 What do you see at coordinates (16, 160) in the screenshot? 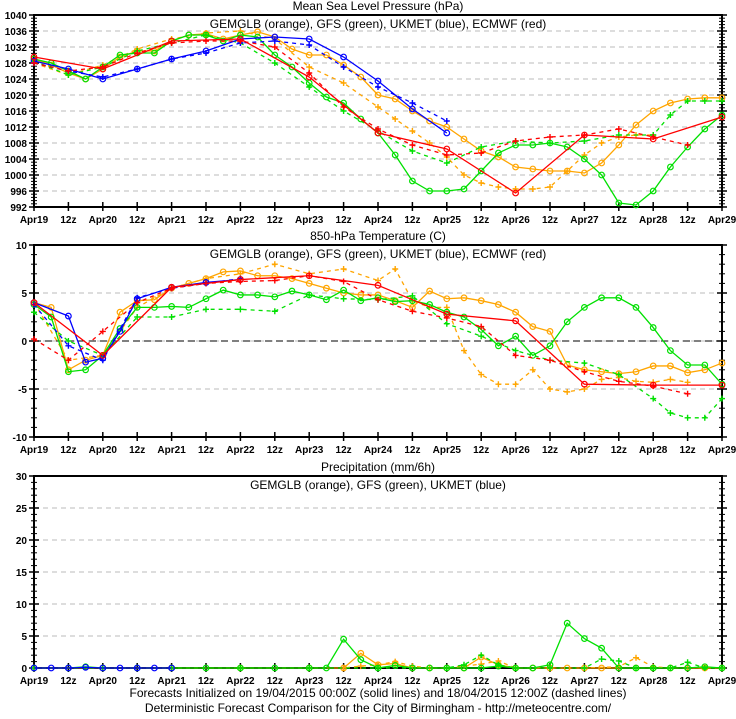
I see `y-tick-label: 1004` at bounding box center [16, 160].